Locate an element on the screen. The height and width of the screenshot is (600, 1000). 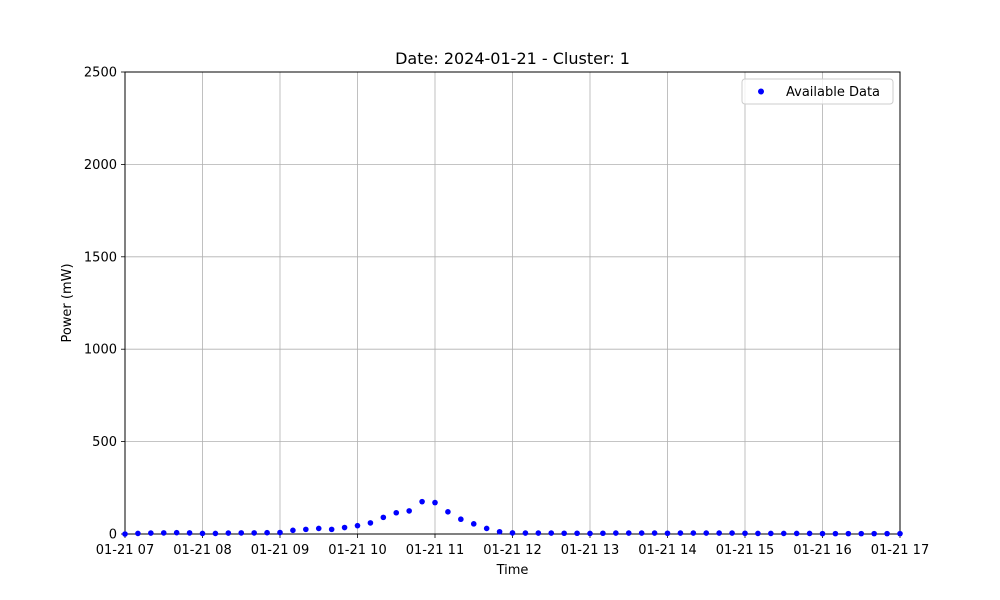
y-tick-label: 500 is located at coordinates (104, 442).